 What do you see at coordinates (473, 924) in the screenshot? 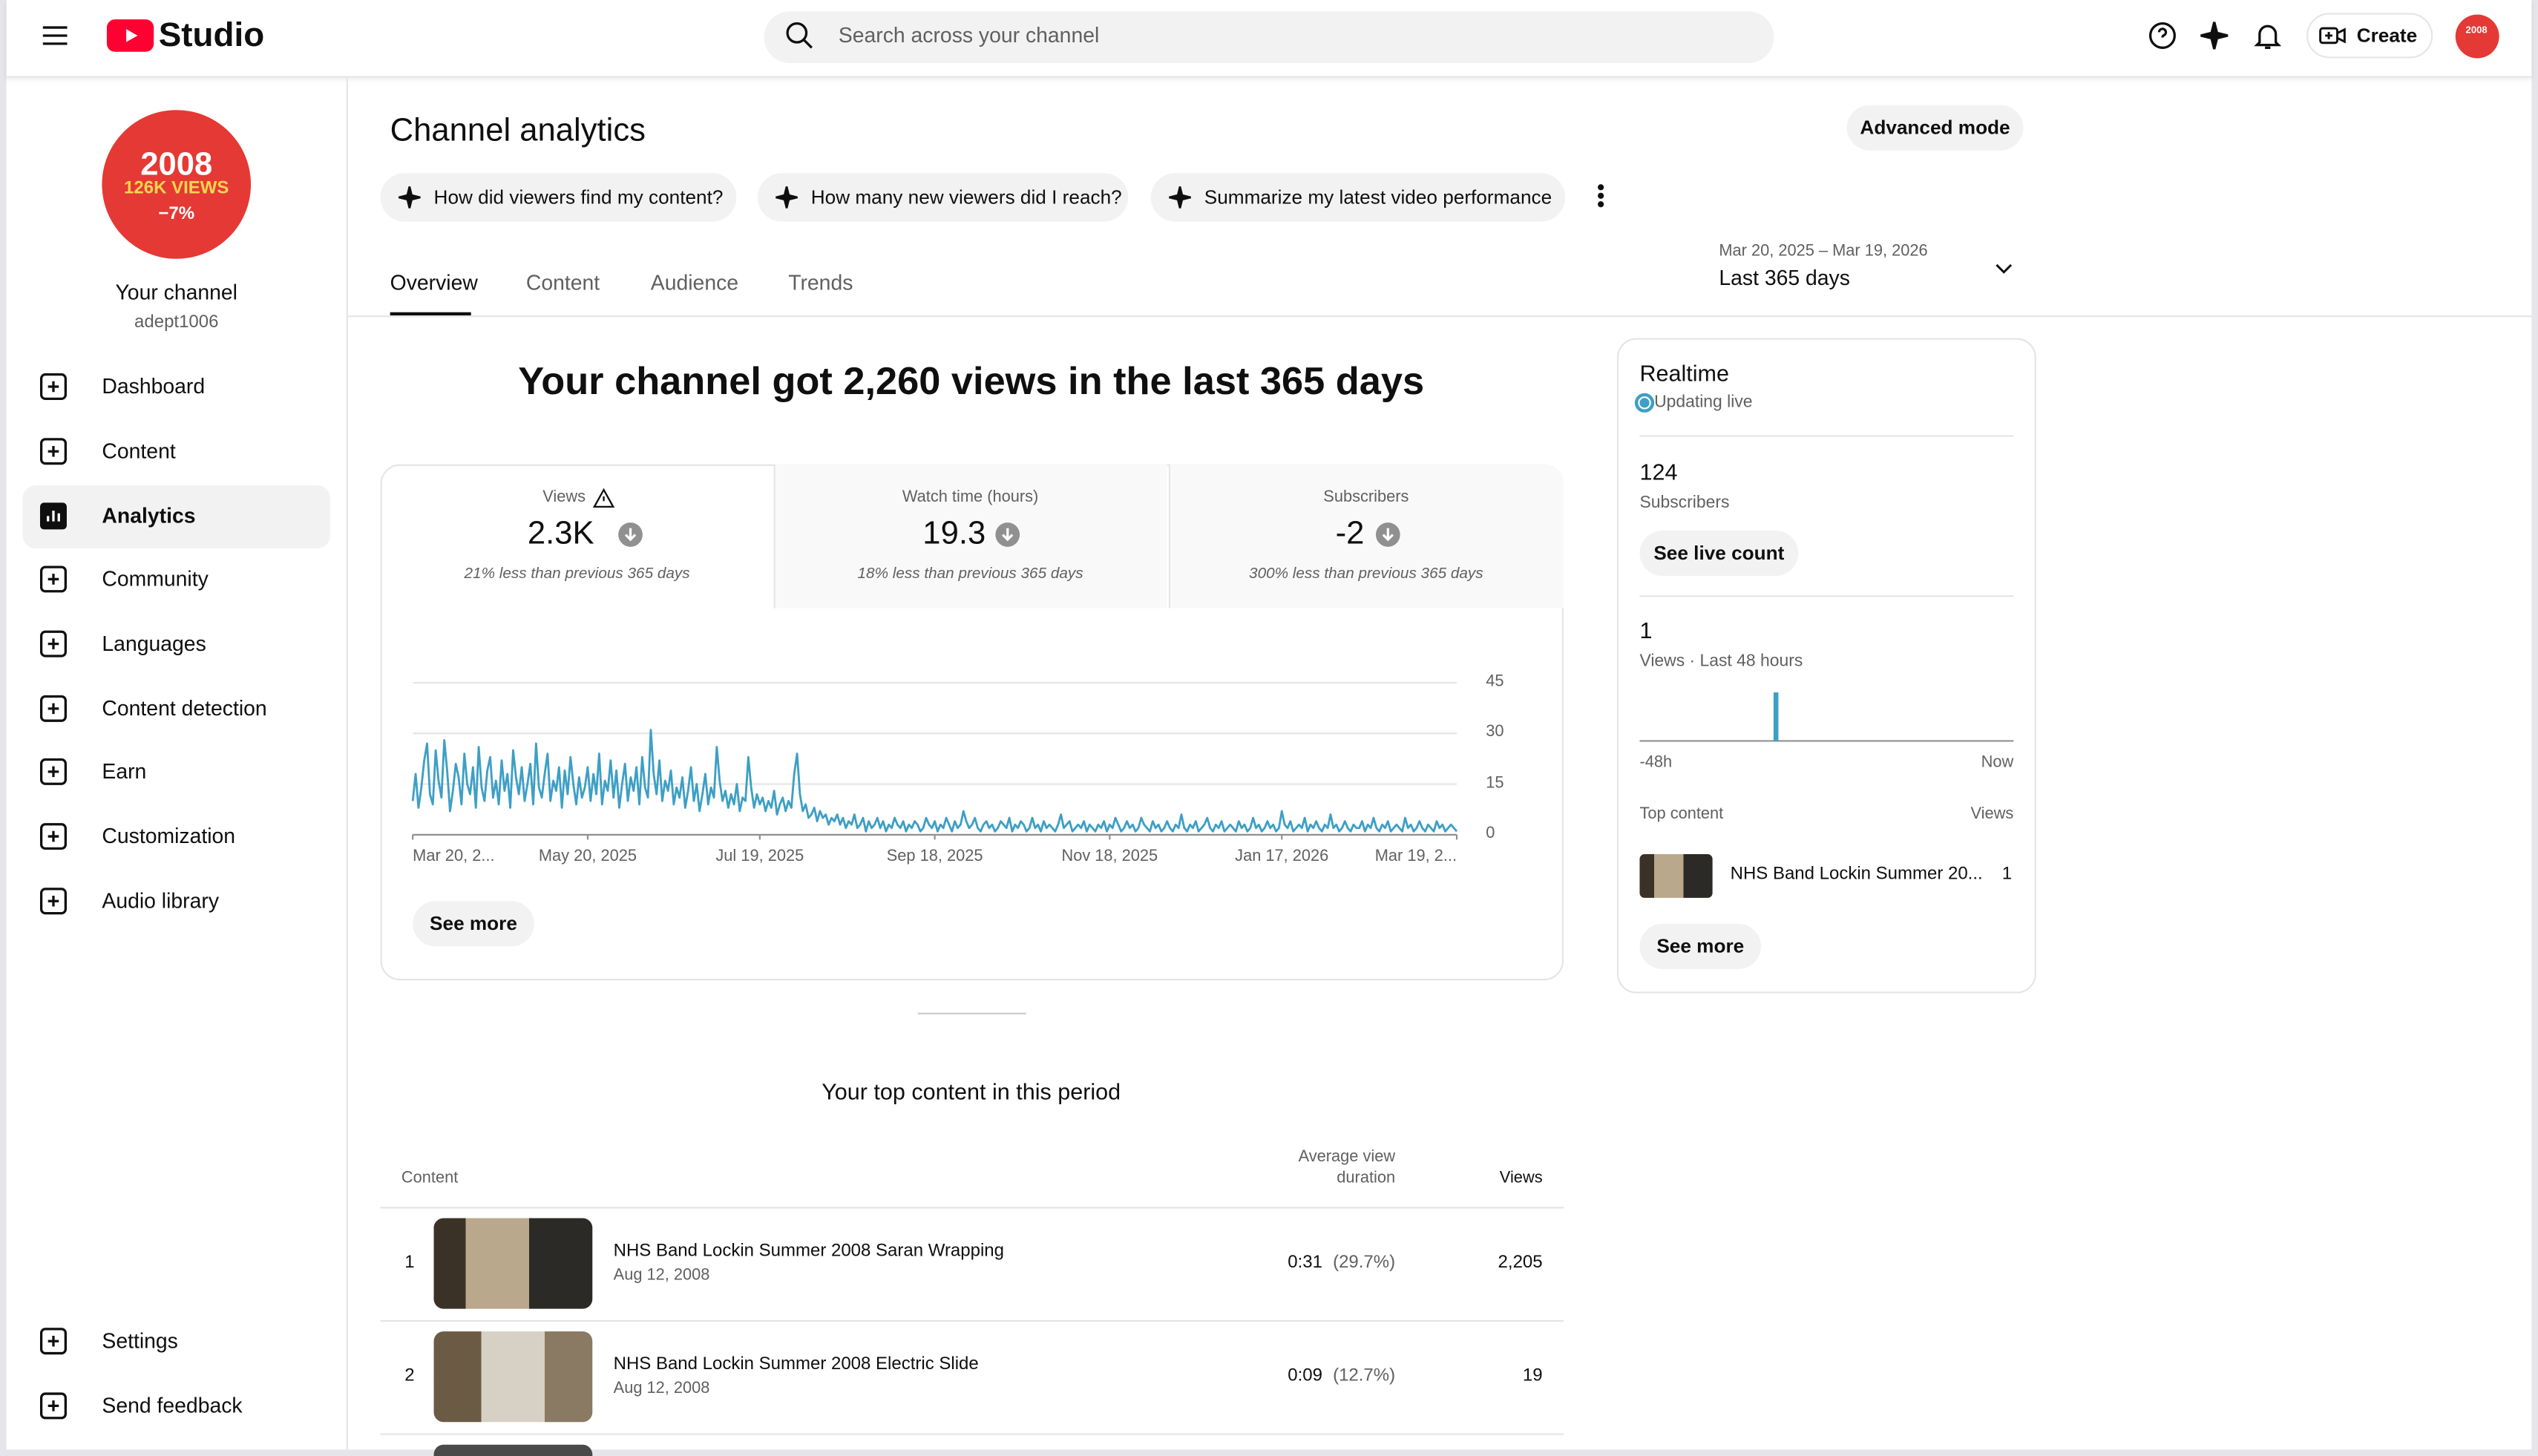
I see `see-more-button` at bounding box center [473, 924].